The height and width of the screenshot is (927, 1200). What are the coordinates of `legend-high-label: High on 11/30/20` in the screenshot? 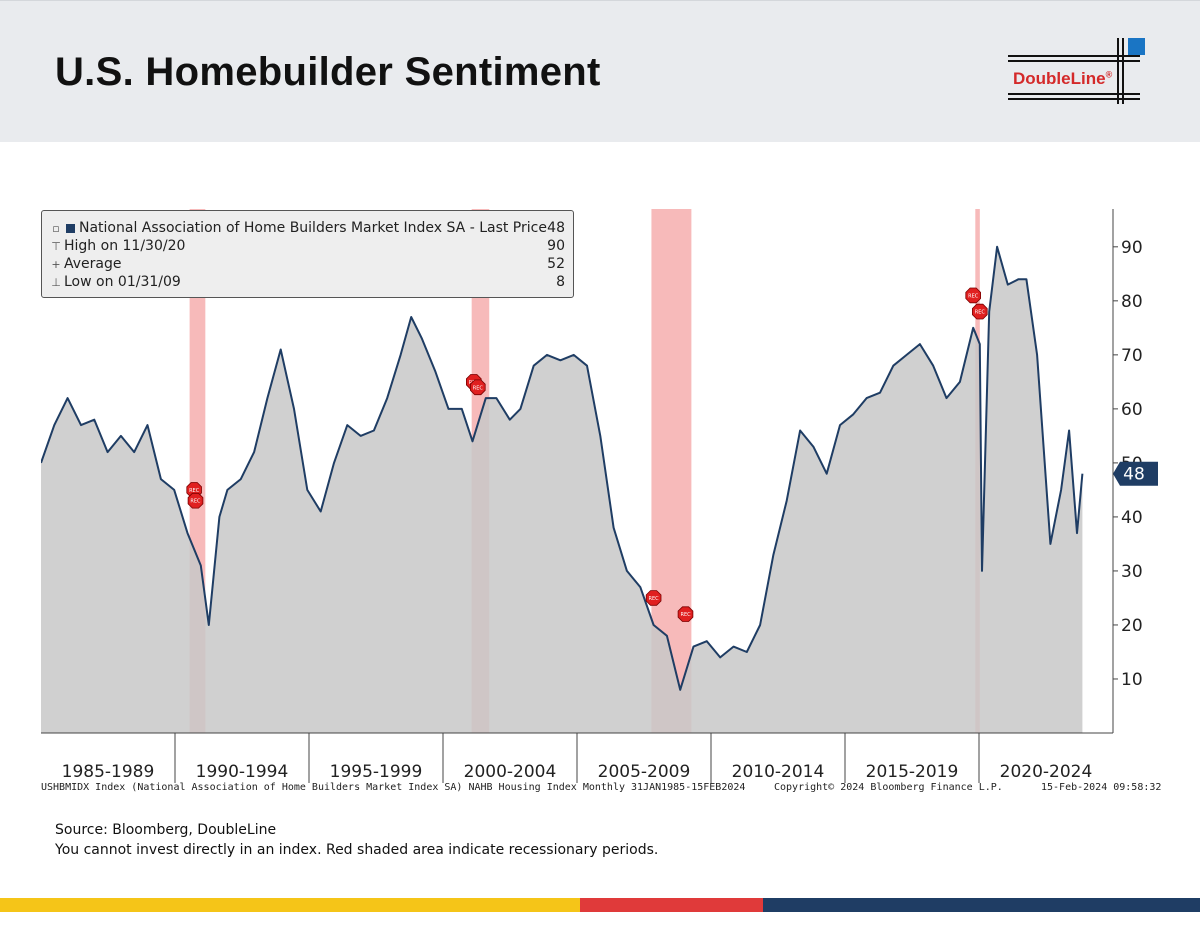 It's located at (125, 246).